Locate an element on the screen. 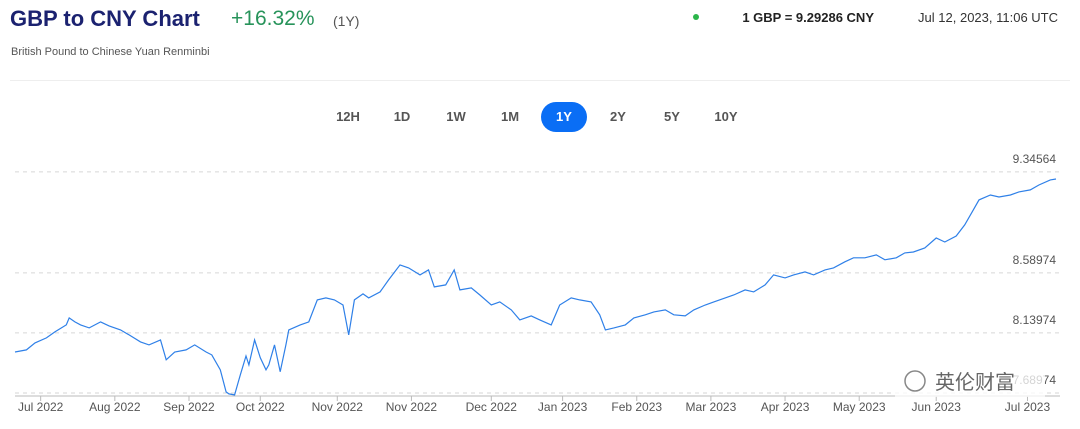  range-button: 1M is located at coordinates (510, 116).